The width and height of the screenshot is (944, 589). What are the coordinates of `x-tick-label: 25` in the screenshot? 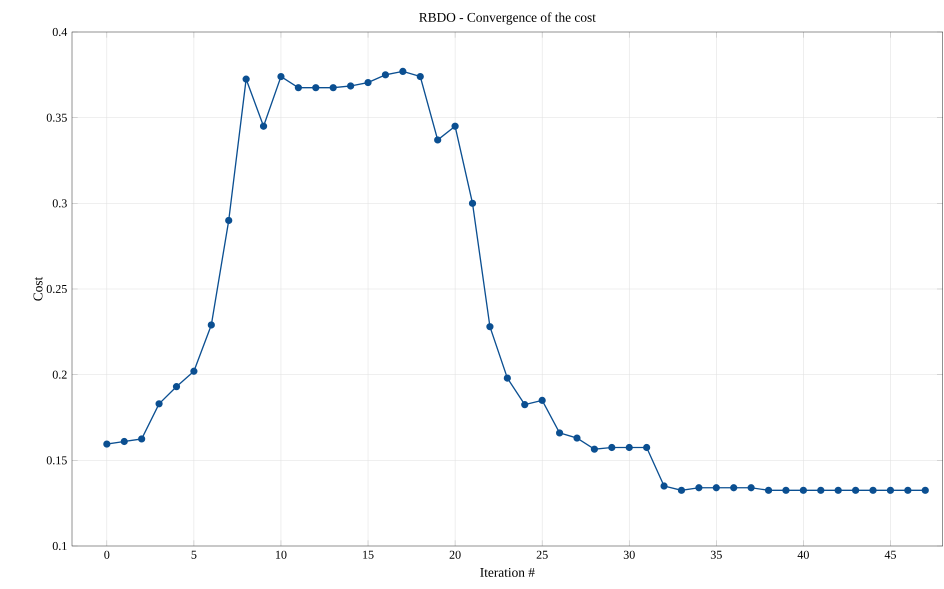 It's located at (542, 554).